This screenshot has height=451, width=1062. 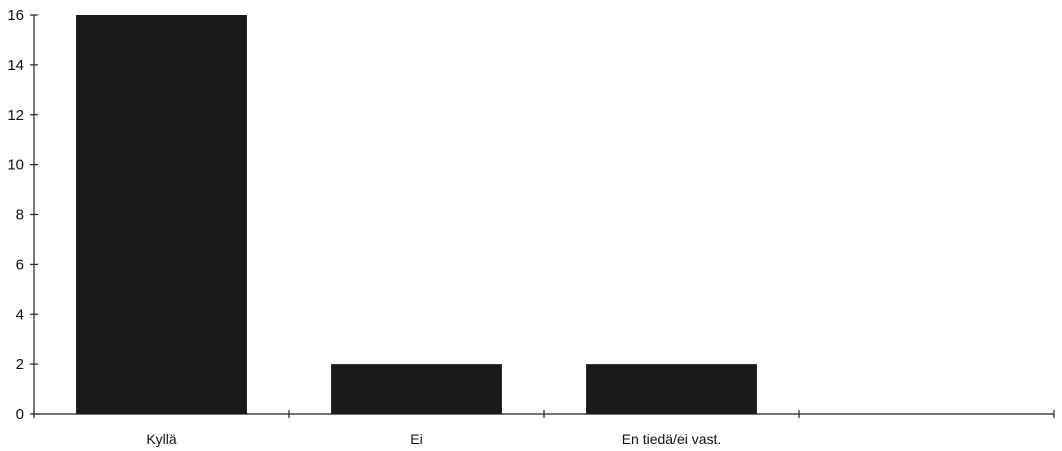 I want to click on y-tick-label: 8, so click(x=20, y=215).